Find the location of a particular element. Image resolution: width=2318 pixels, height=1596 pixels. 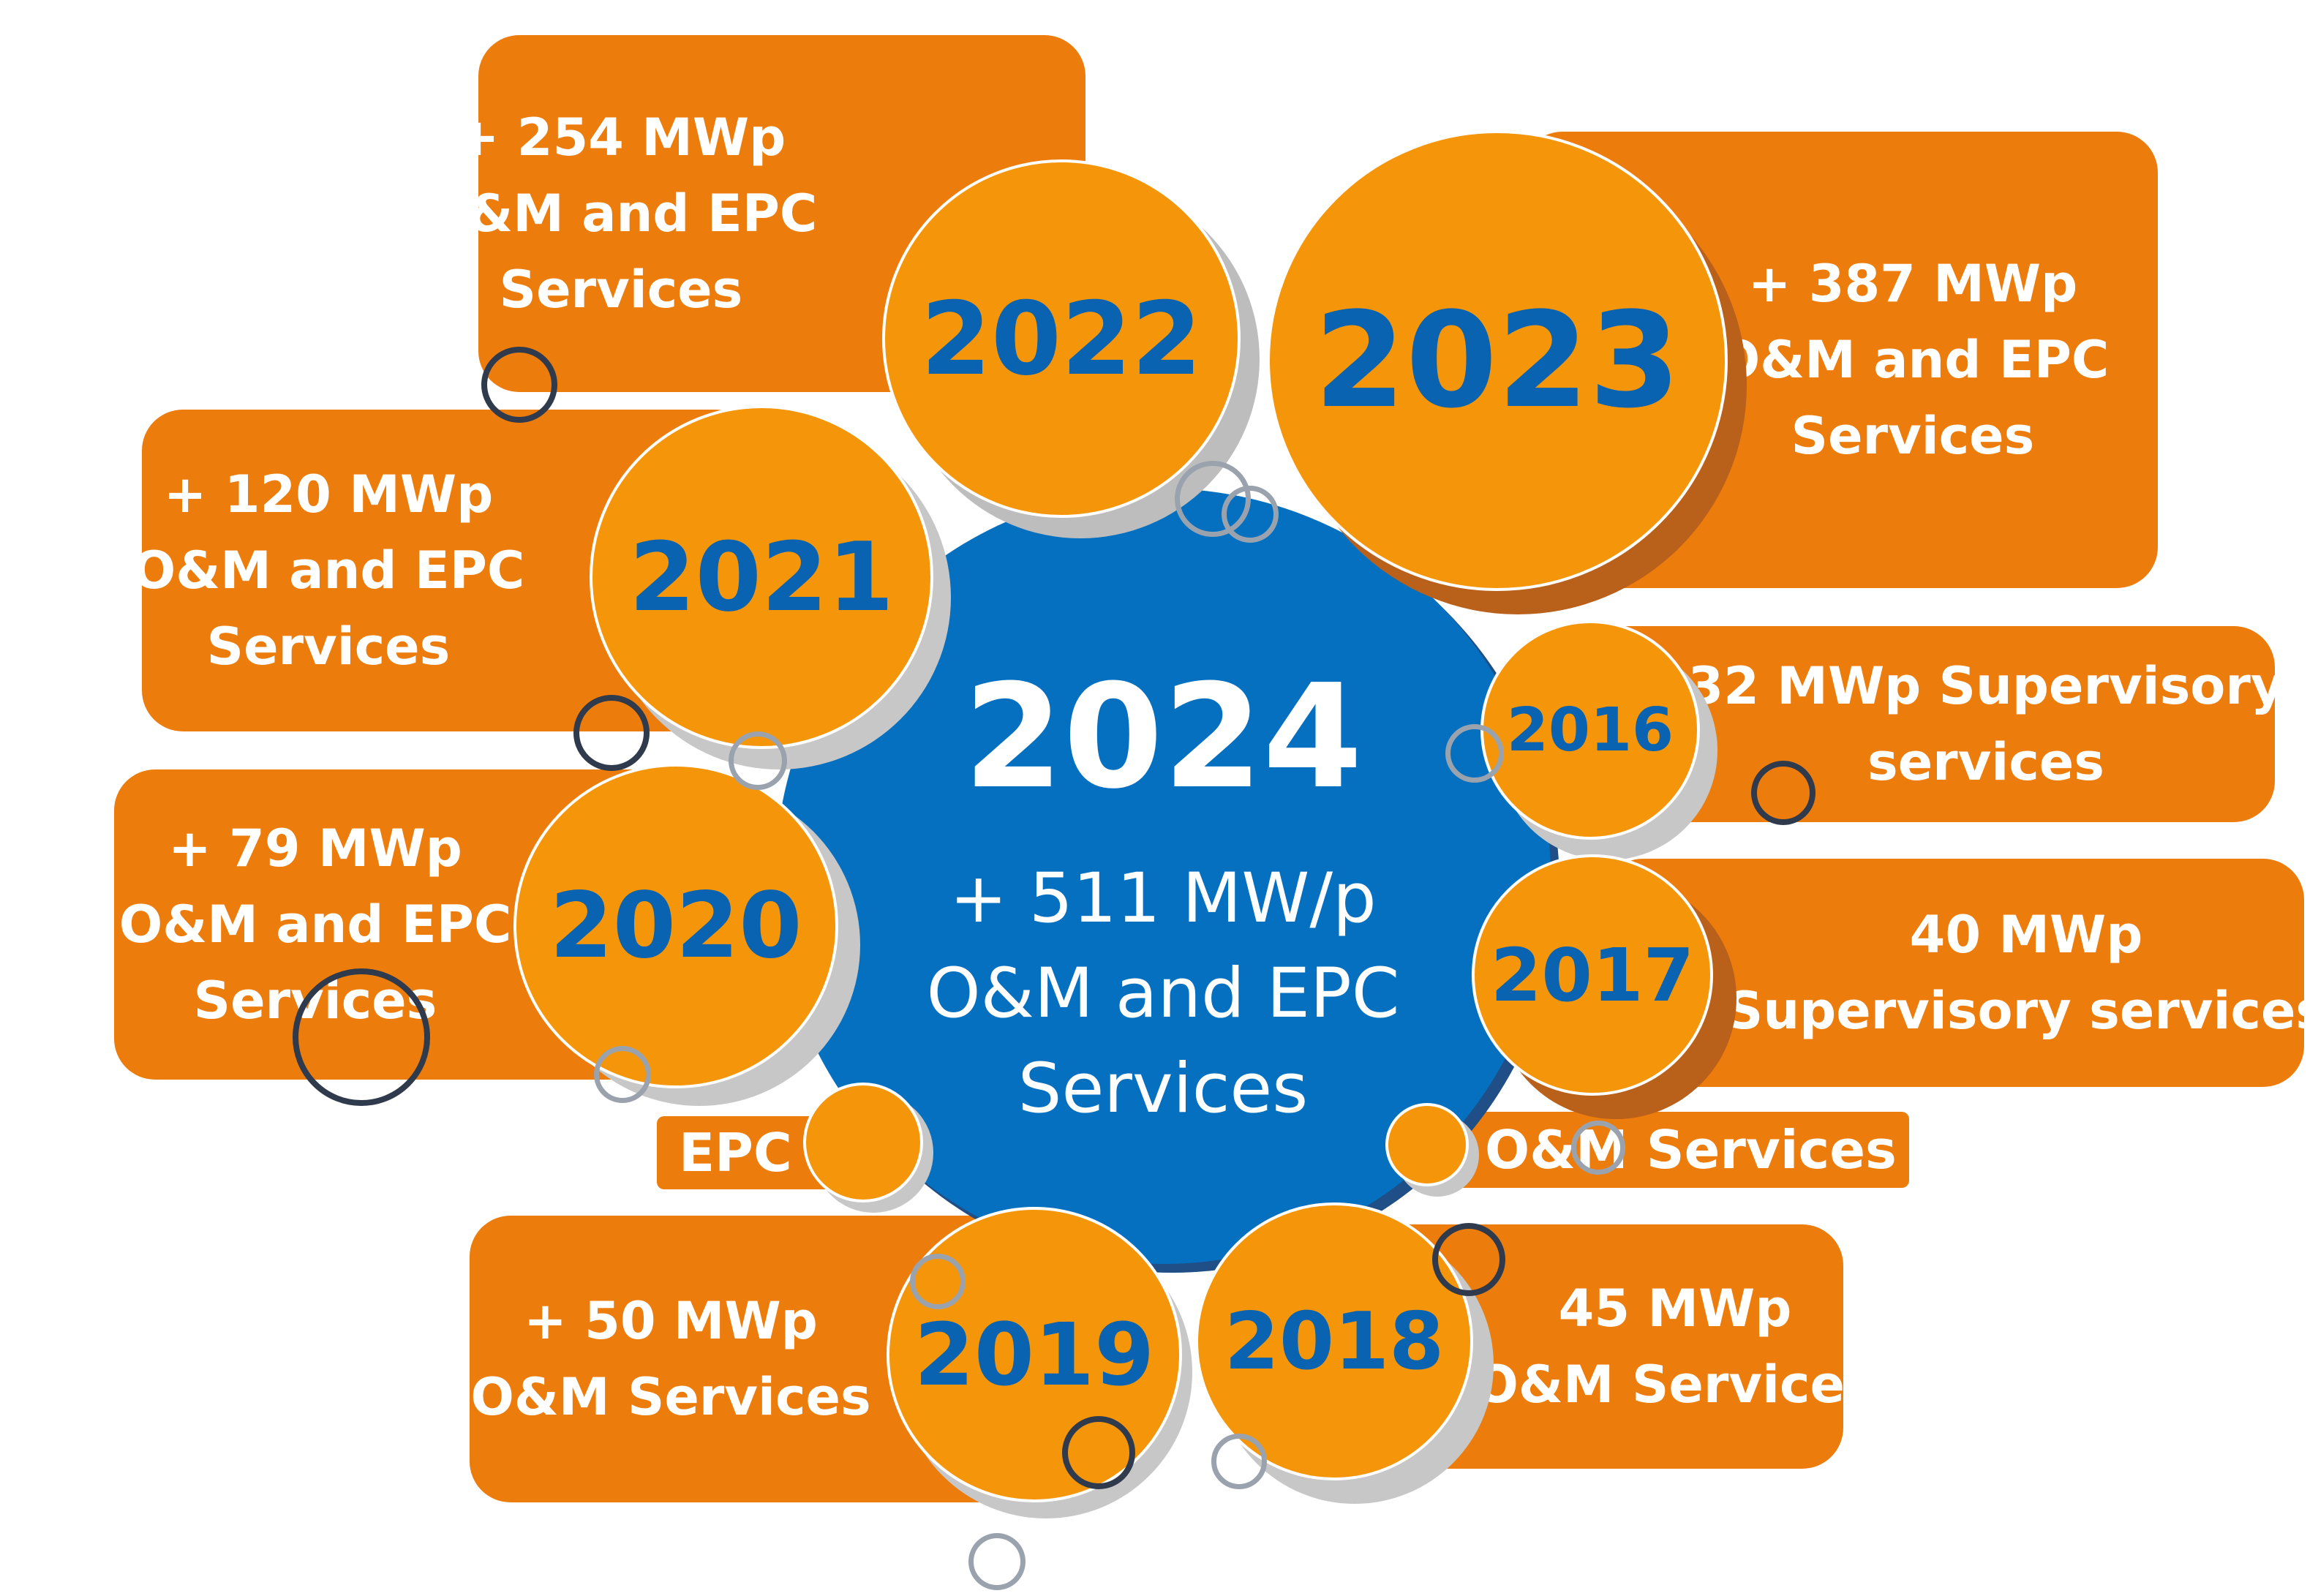

legend-epc-label: EPC is located at coordinates (735, 1153).